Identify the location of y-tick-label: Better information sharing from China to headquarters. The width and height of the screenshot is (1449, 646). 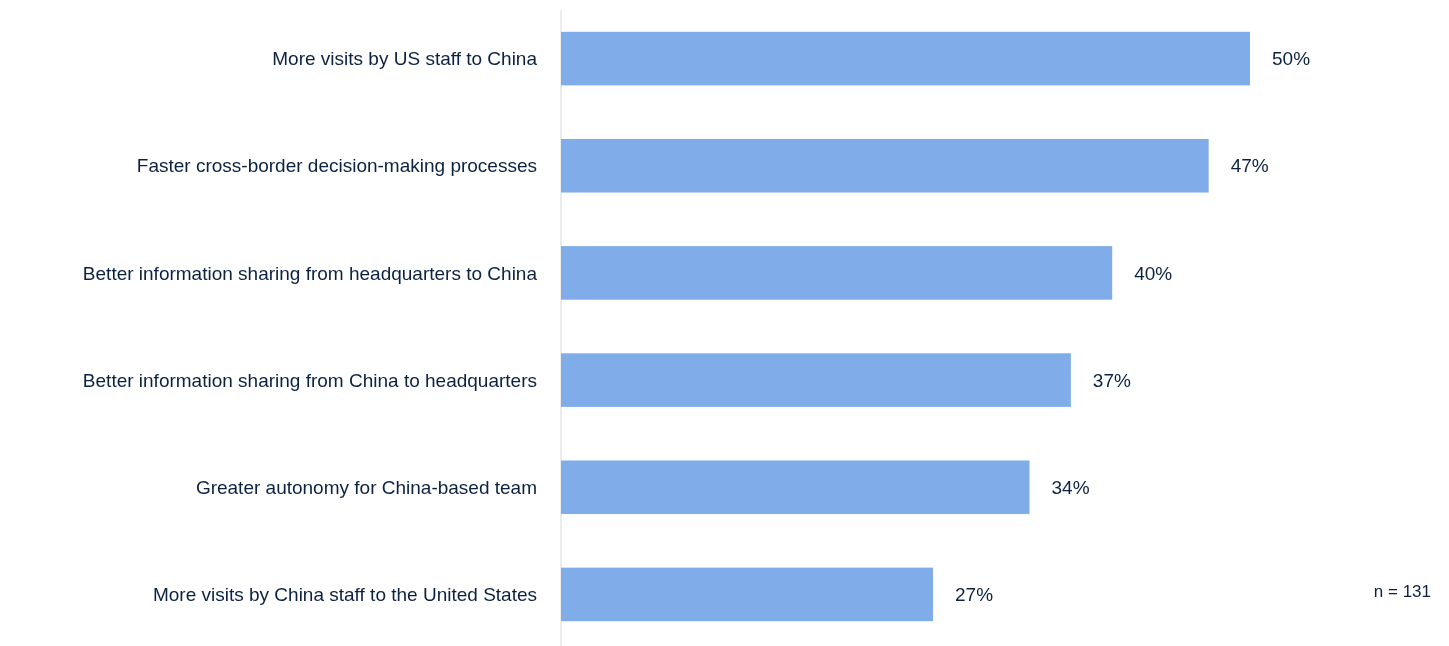
(309, 380).